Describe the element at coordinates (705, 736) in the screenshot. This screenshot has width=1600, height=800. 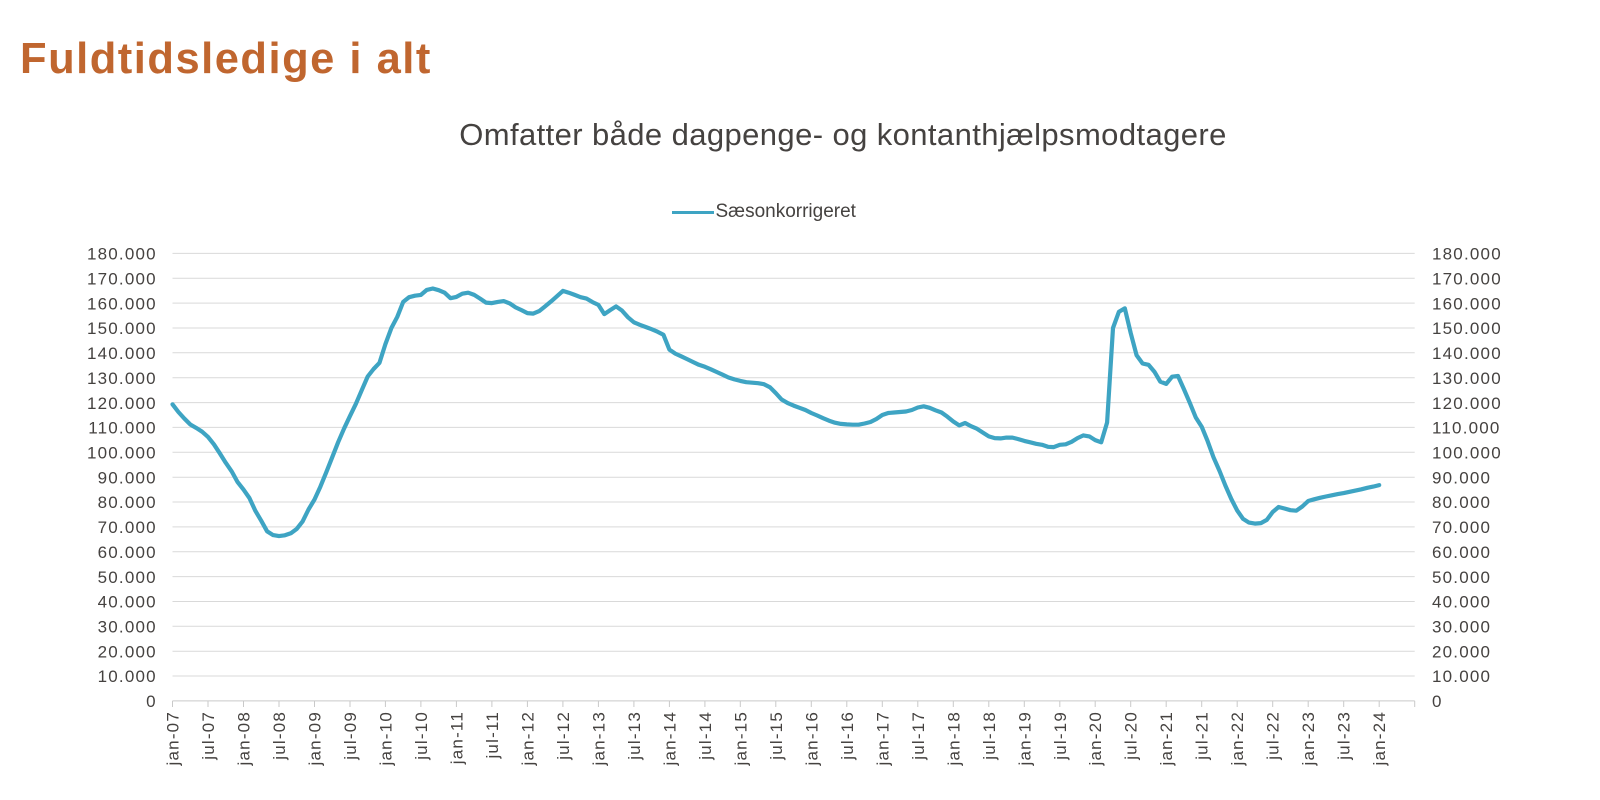
I see `svg-text: jul-14` at that location.